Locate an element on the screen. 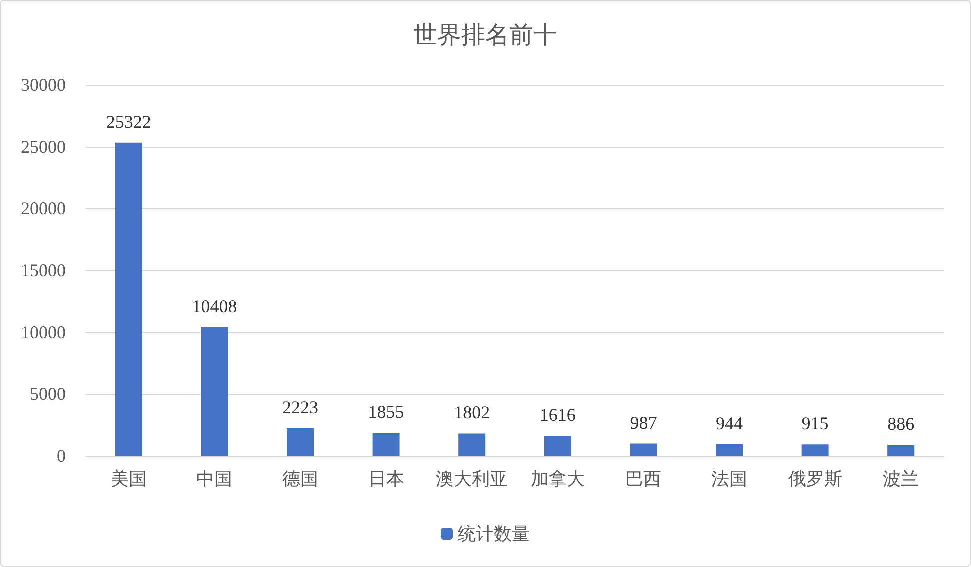  x-tick-label: 加拿大 is located at coordinates (557, 479).